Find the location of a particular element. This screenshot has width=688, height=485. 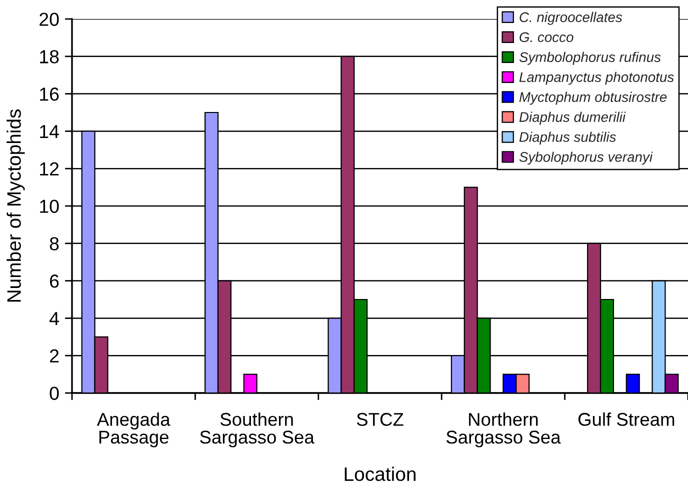

x-axis-title: Location is located at coordinates (380, 474).